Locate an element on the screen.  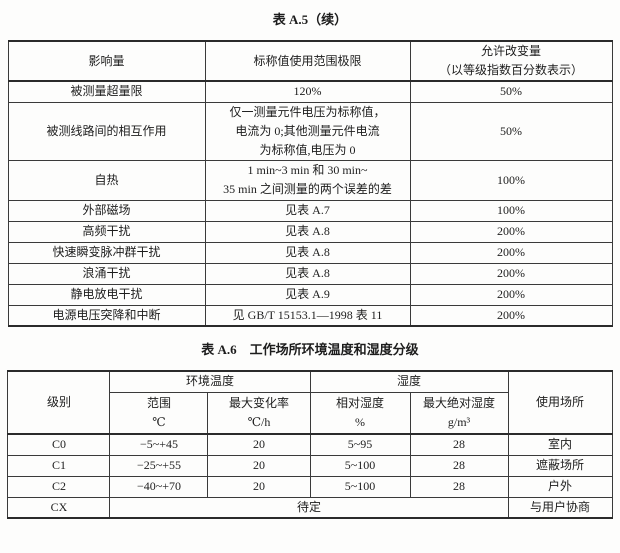
a5-cell-range: 见表 A.9 is located at coordinates (307, 294).